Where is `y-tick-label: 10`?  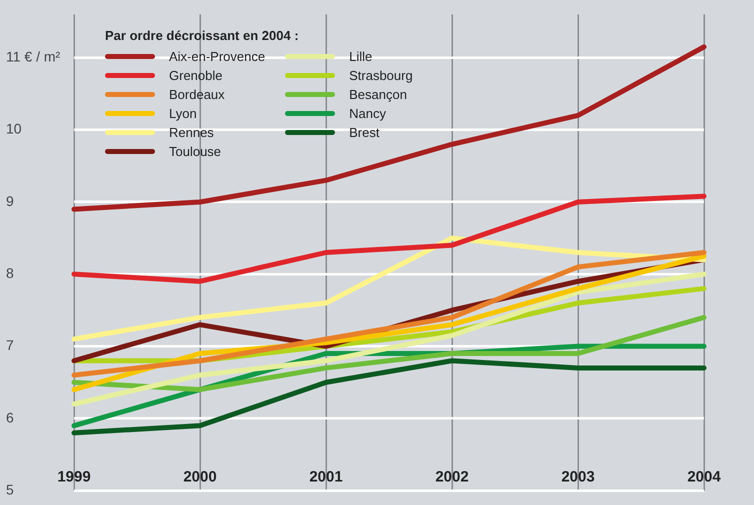
y-tick-label: 10 is located at coordinates (14, 128).